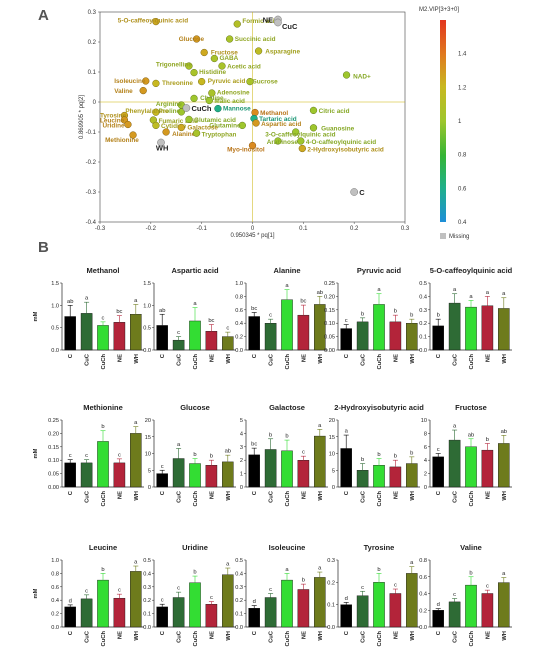  What do you see at coordinates (70, 601) in the screenshot?
I see `significance-letter: d` at bounding box center [70, 601].